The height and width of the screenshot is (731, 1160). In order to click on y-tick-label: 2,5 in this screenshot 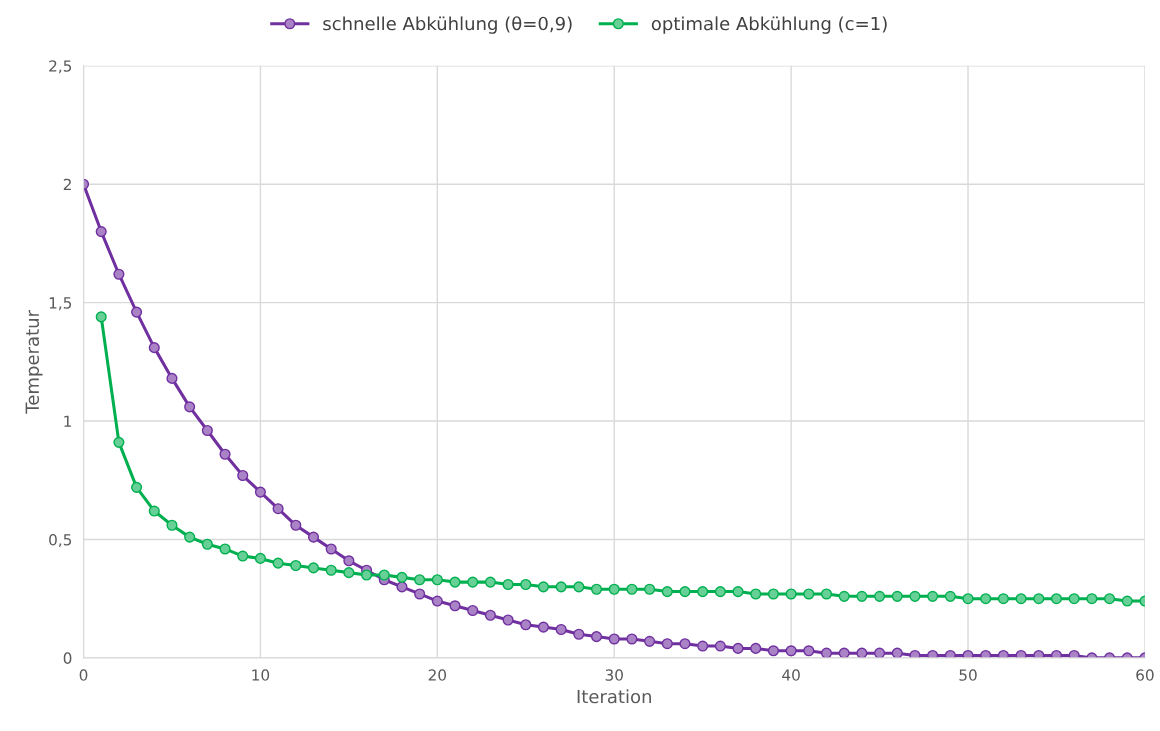, I will do `click(60, 67)`.